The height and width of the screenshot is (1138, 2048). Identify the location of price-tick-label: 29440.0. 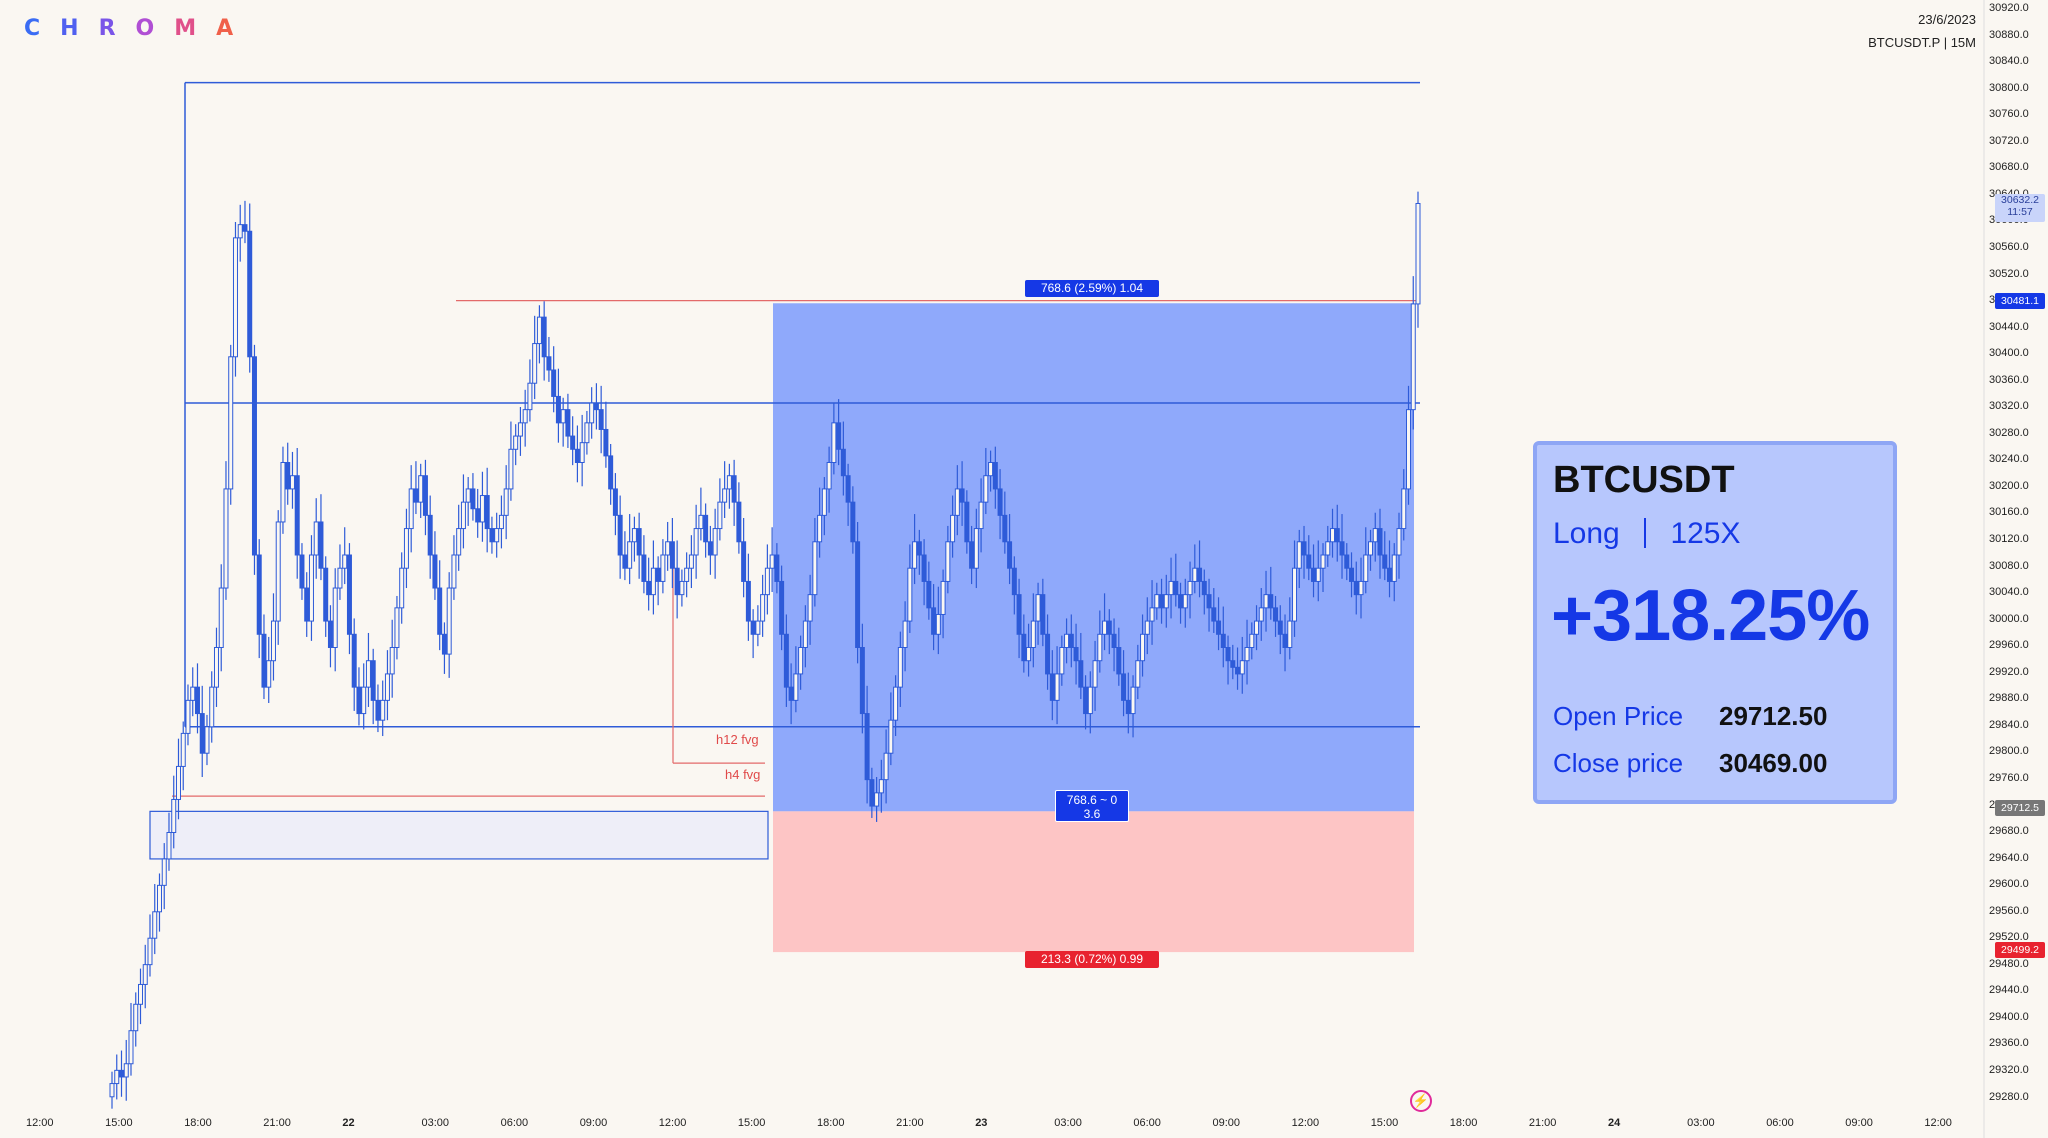
(2009, 990).